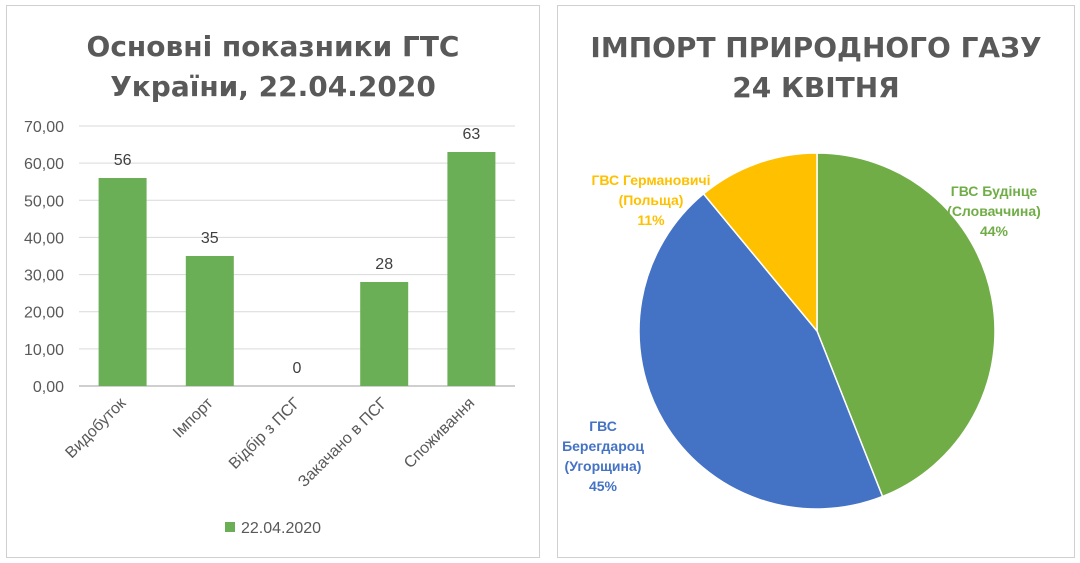  What do you see at coordinates (96, 428) in the screenshot?
I see `x-tick-label: Видобуток` at bounding box center [96, 428].